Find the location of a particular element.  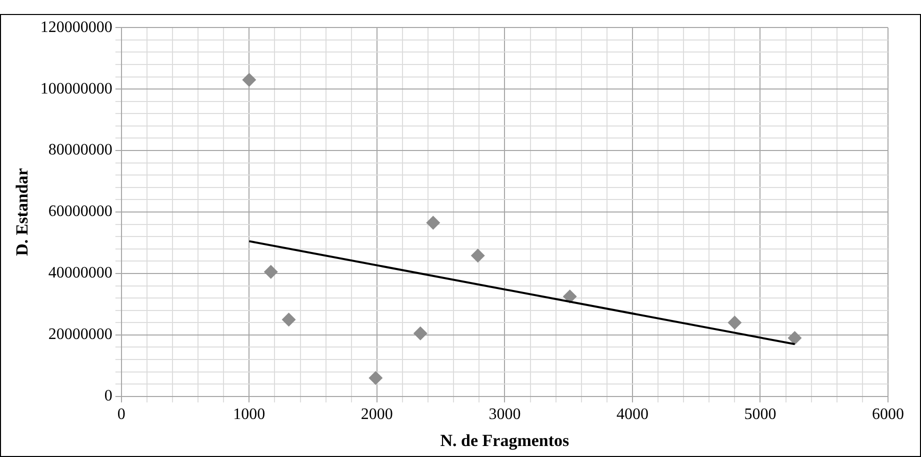

x-tick-label: 4000 is located at coordinates (632, 415).